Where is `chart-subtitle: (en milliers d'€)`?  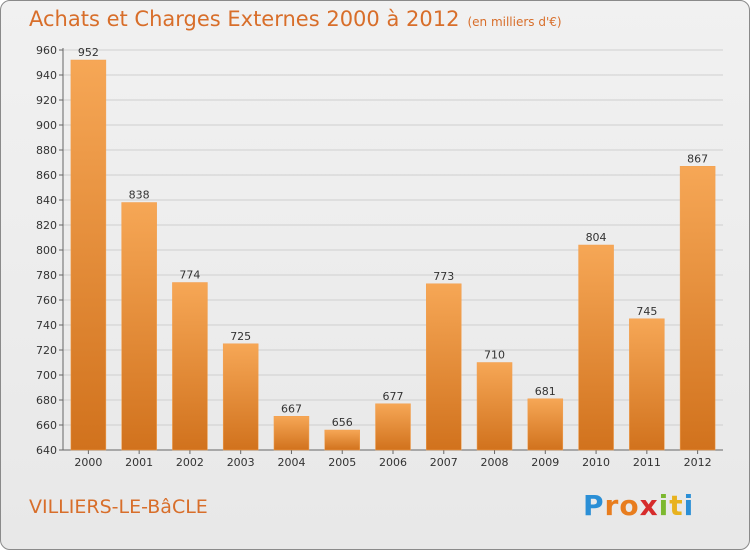 chart-subtitle: (en milliers d'€) is located at coordinates (514, 22).